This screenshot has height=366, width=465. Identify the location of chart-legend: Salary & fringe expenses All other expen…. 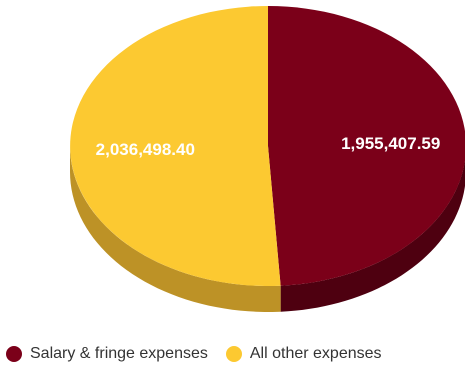
(203, 354).